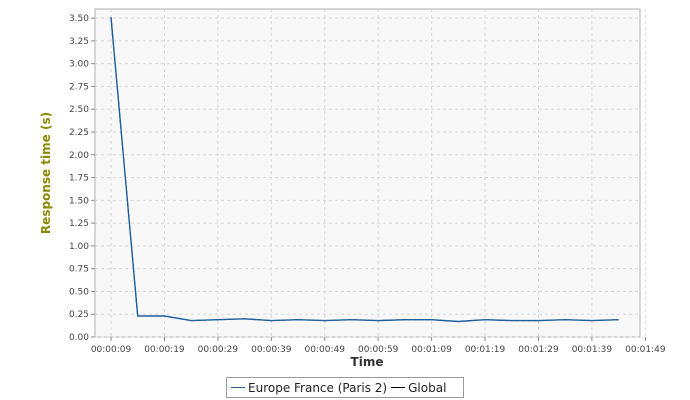 This screenshot has width=690, height=400. What do you see at coordinates (79, 156) in the screenshot?
I see `y-tick-label: 2.00` at bounding box center [79, 156].